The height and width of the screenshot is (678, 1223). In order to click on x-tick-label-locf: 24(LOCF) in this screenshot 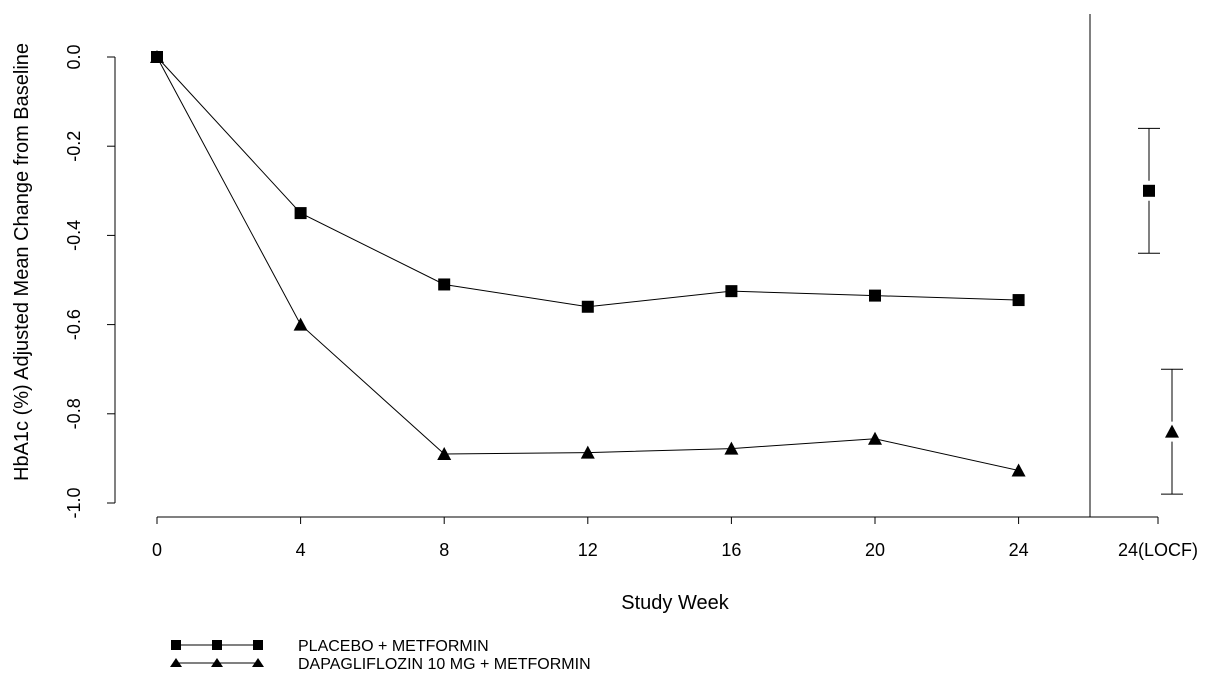, I will do `click(1158, 550)`.